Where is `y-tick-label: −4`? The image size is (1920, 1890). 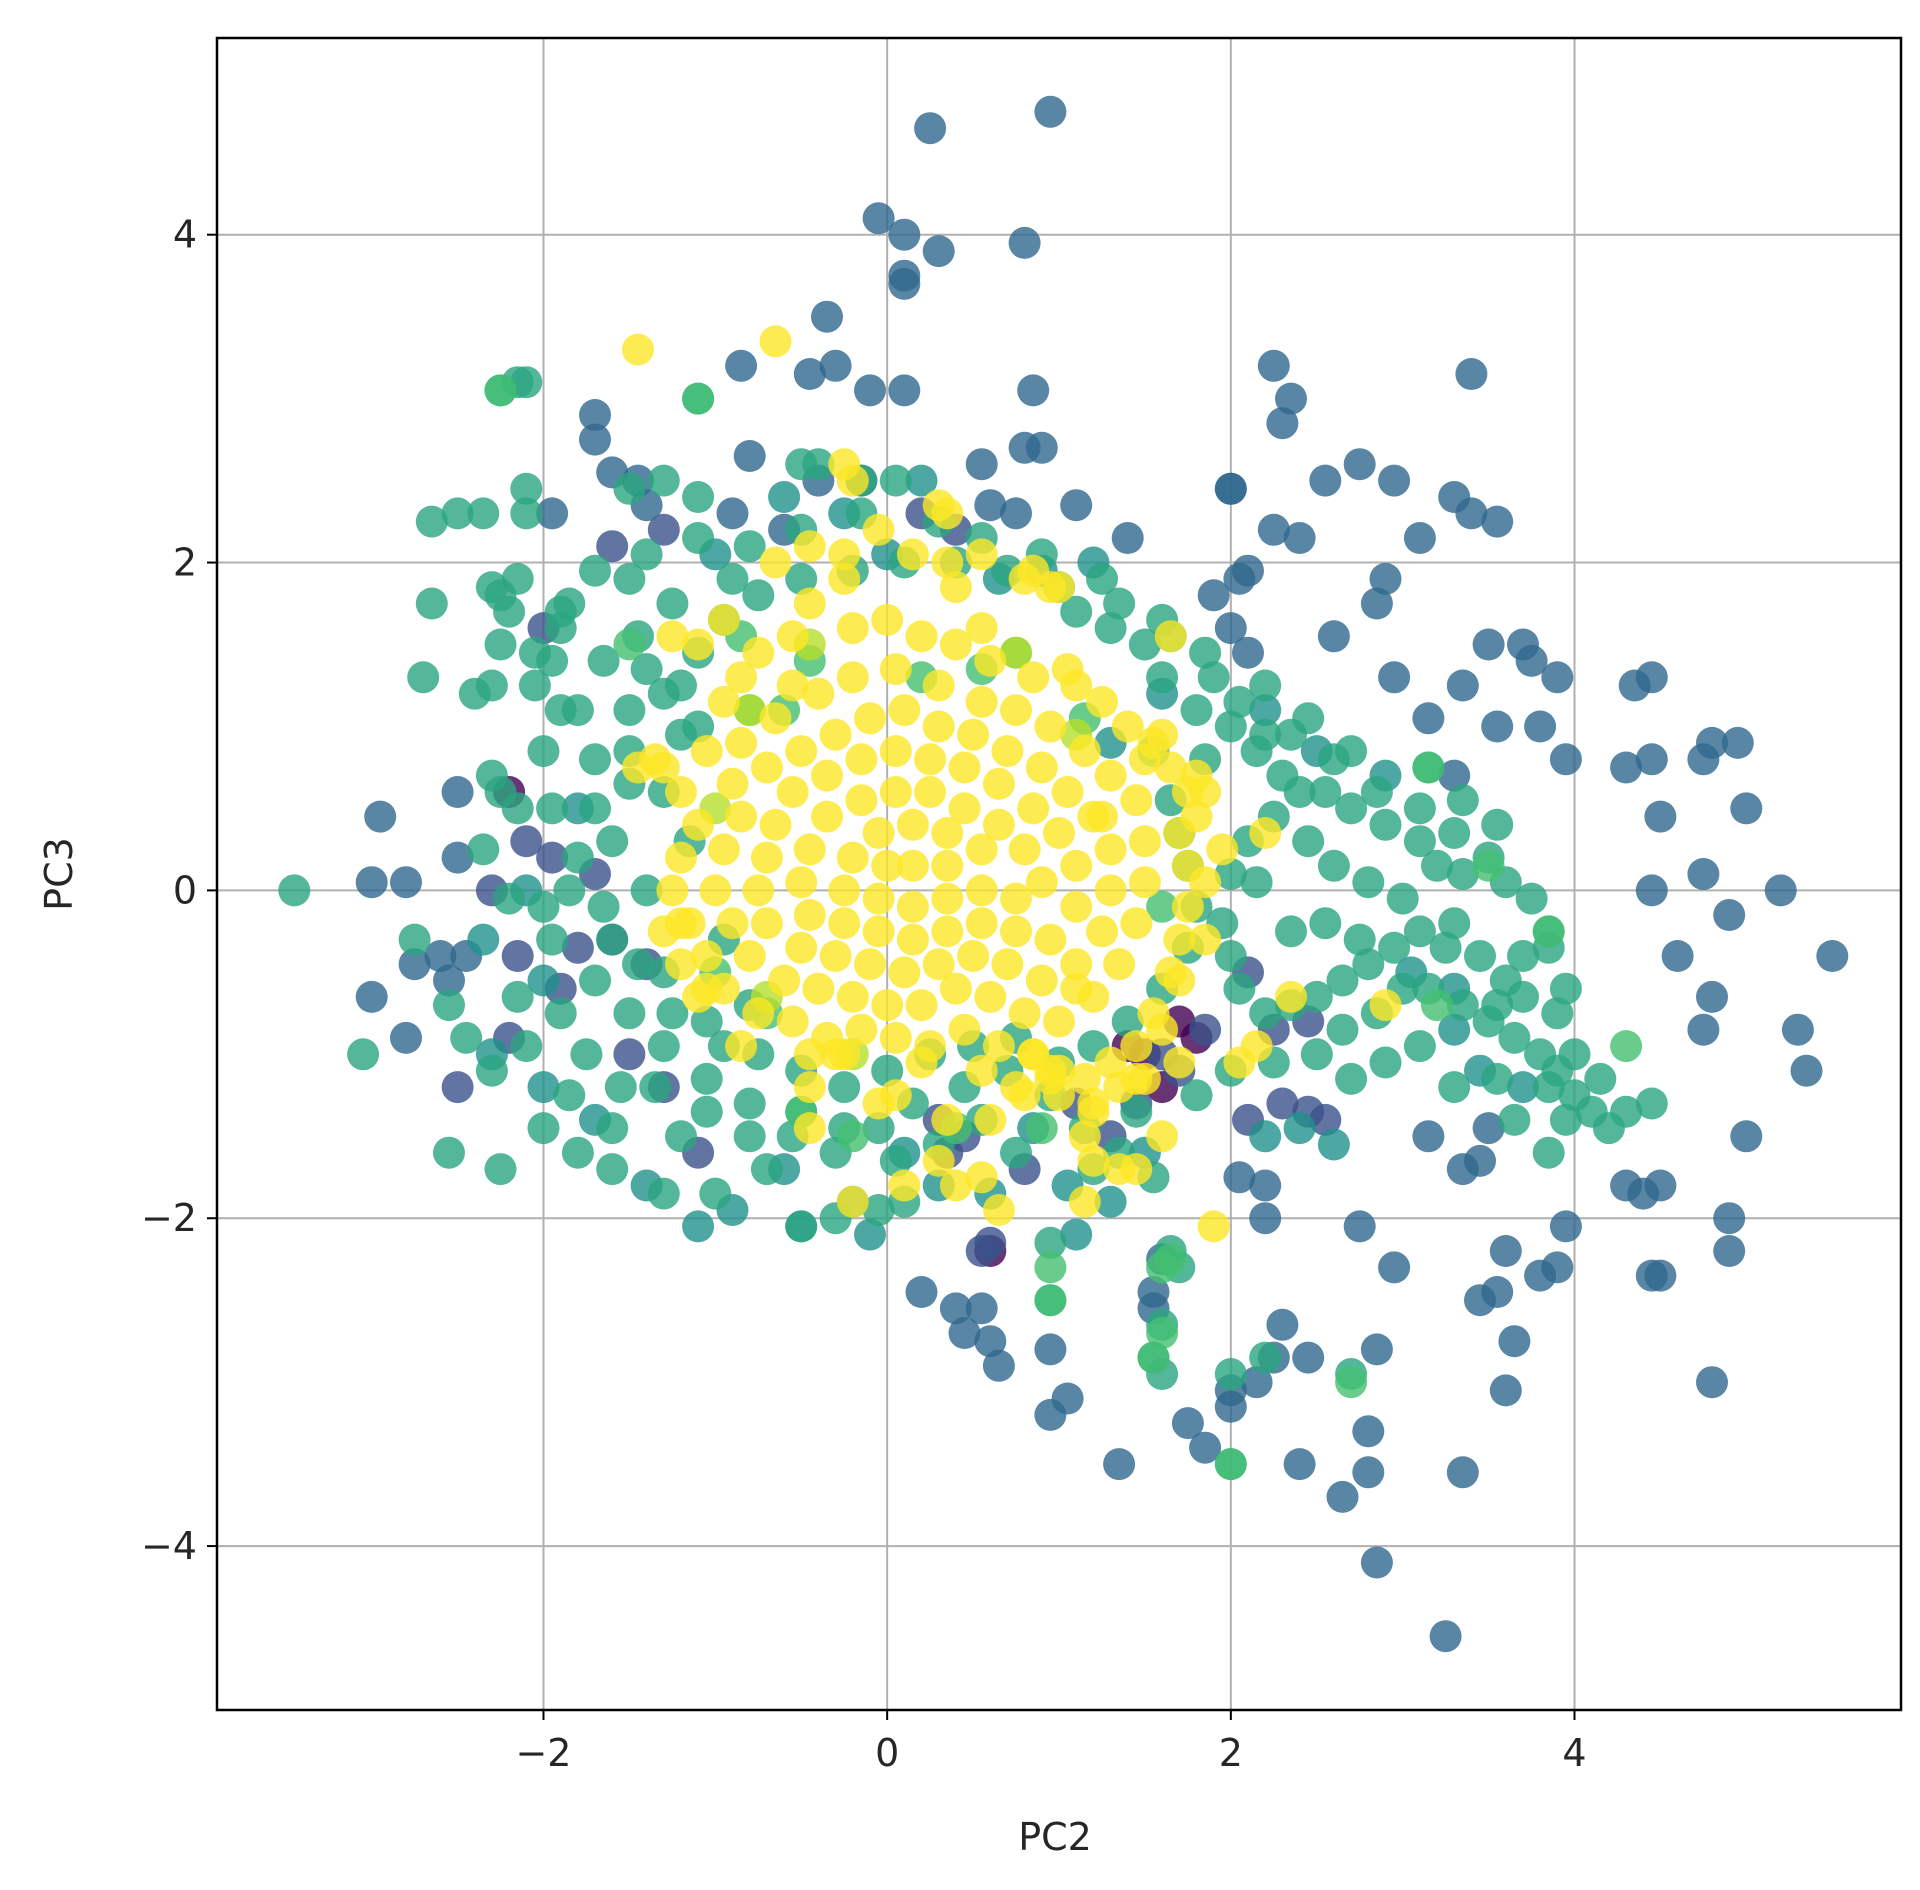
y-tick-label: −4 is located at coordinates (169, 1546).